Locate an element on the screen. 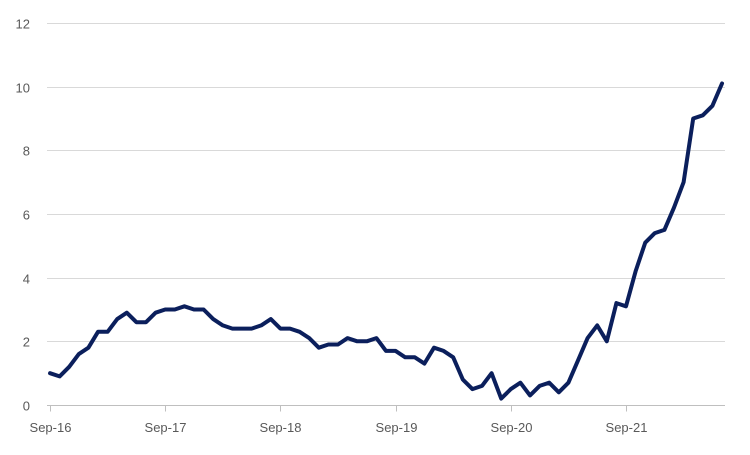 The image size is (750, 455). y-tick-label: 10 is located at coordinates (23, 88).